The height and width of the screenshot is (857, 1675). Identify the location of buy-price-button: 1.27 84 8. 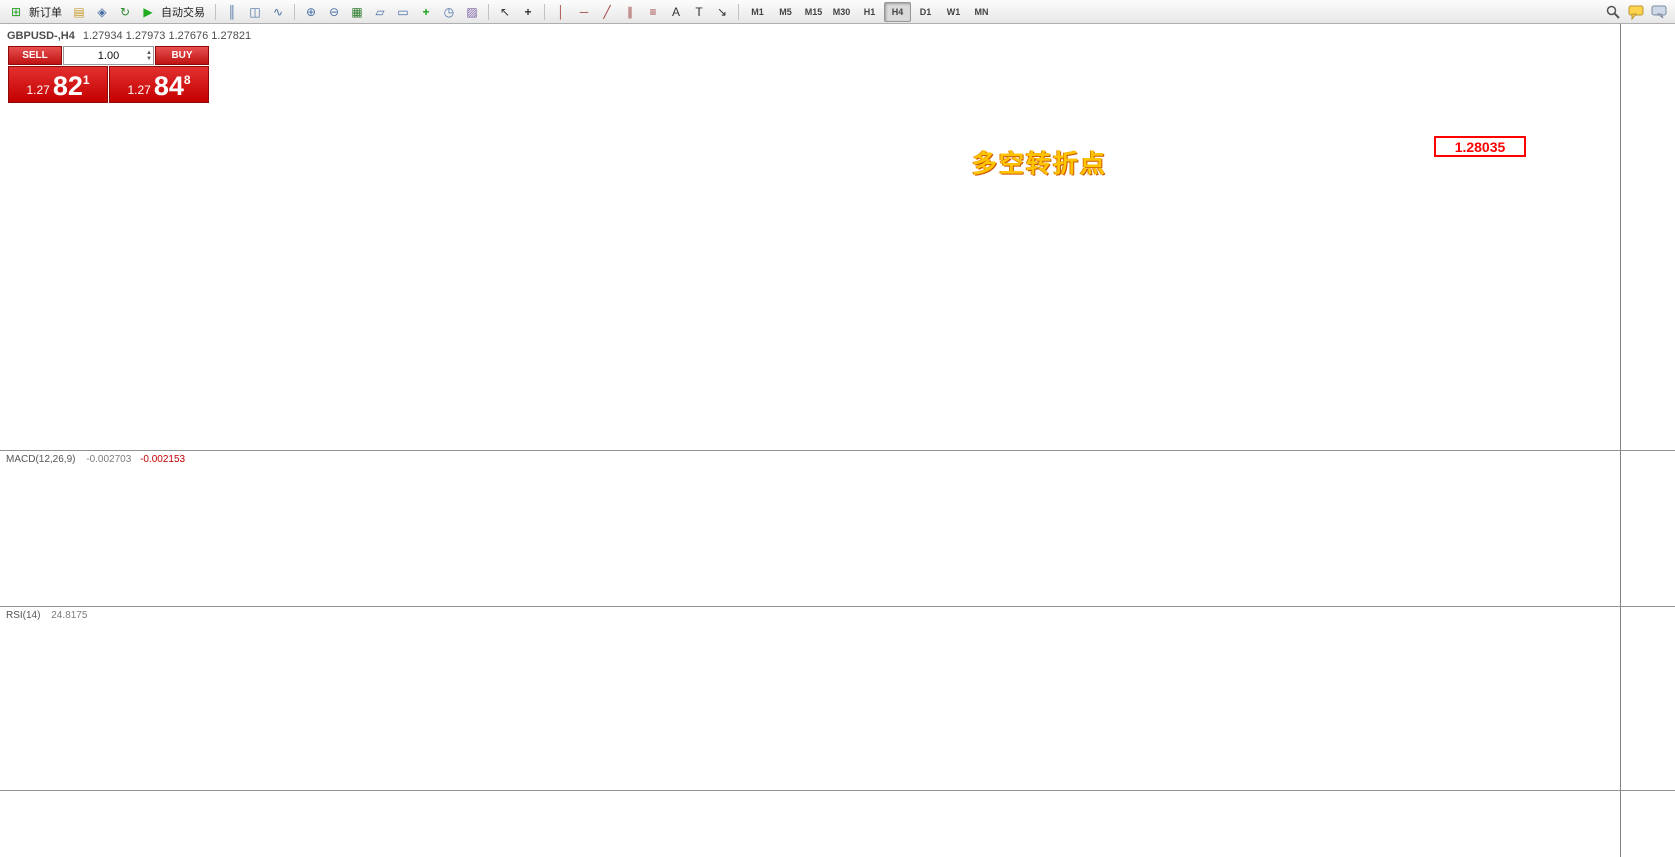
(159, 84).